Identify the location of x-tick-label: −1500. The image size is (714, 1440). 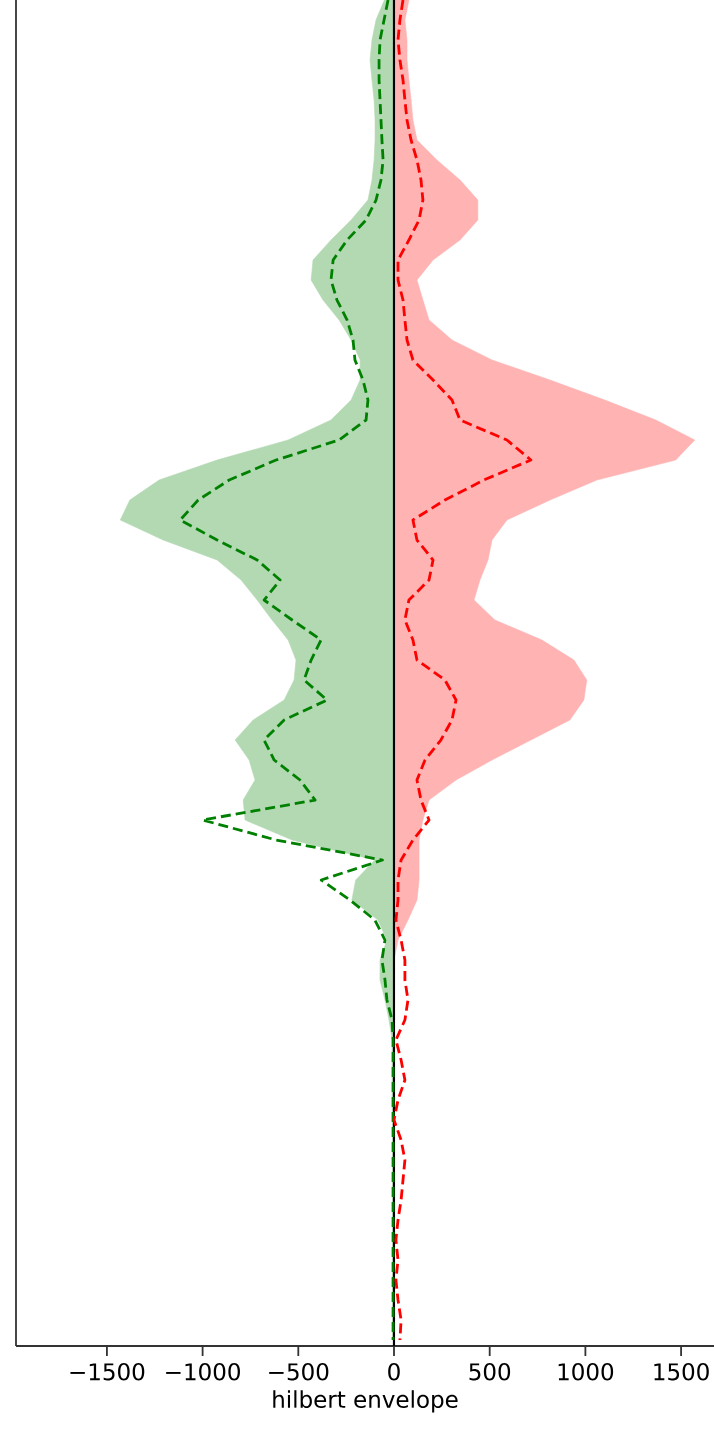
(107, 1372).